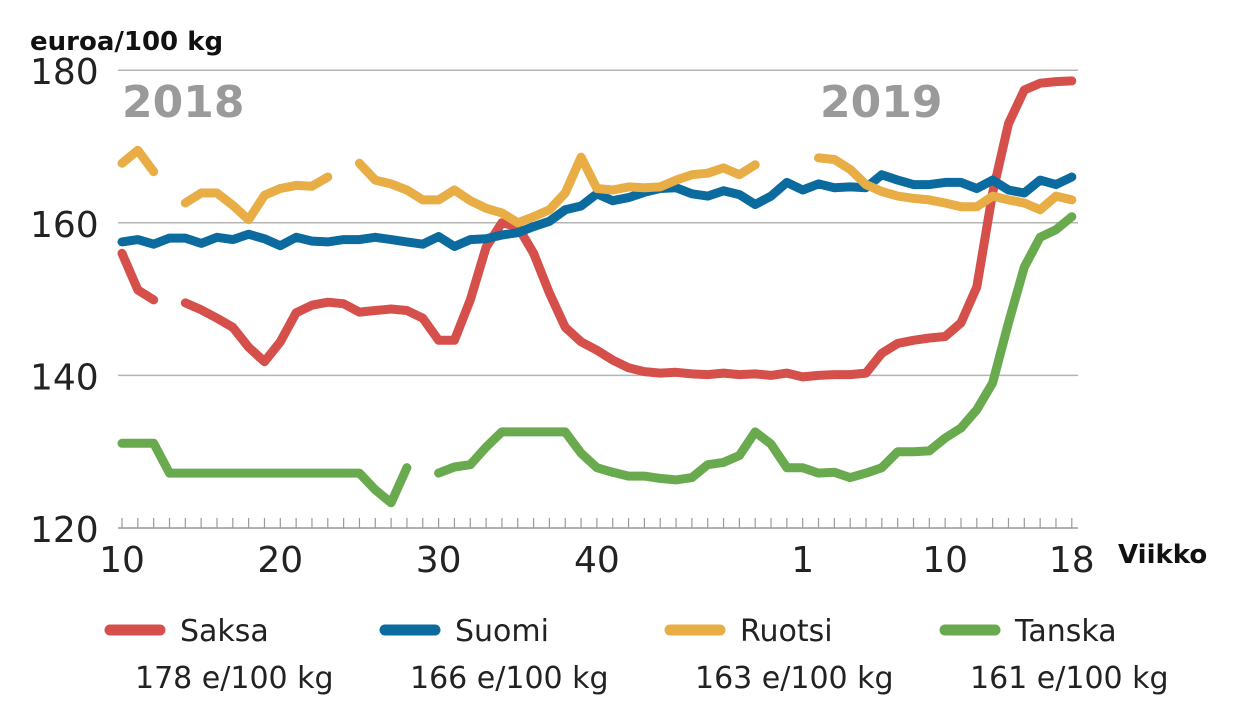  What do you see at coordinates (224, 631) in the screenshot?
I see `legend-series-name: Saksa` at bounding box center [224, 631].